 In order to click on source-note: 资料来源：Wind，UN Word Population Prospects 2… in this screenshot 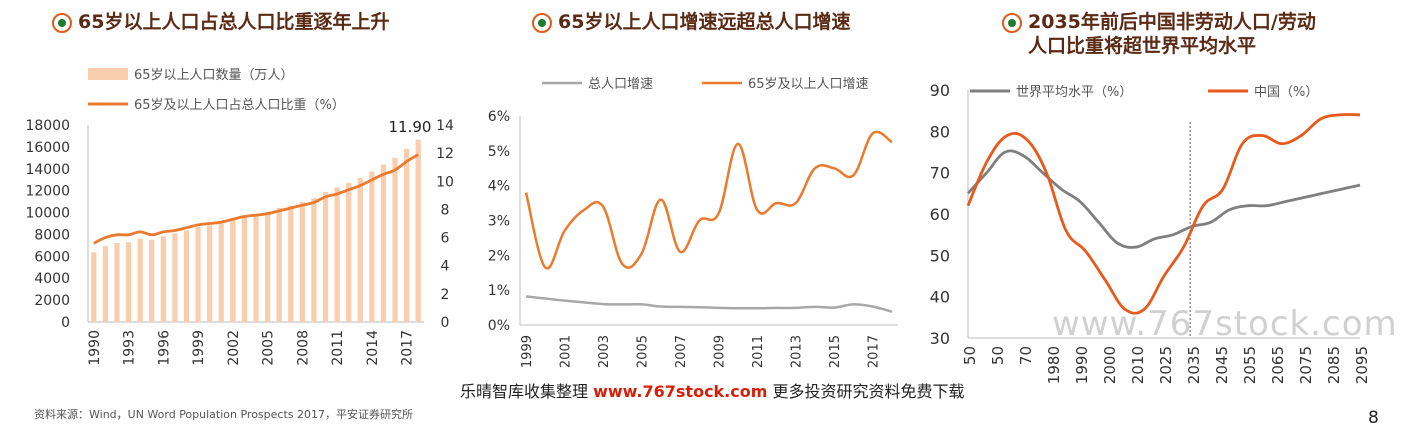, I will do `click(223, 414)`.